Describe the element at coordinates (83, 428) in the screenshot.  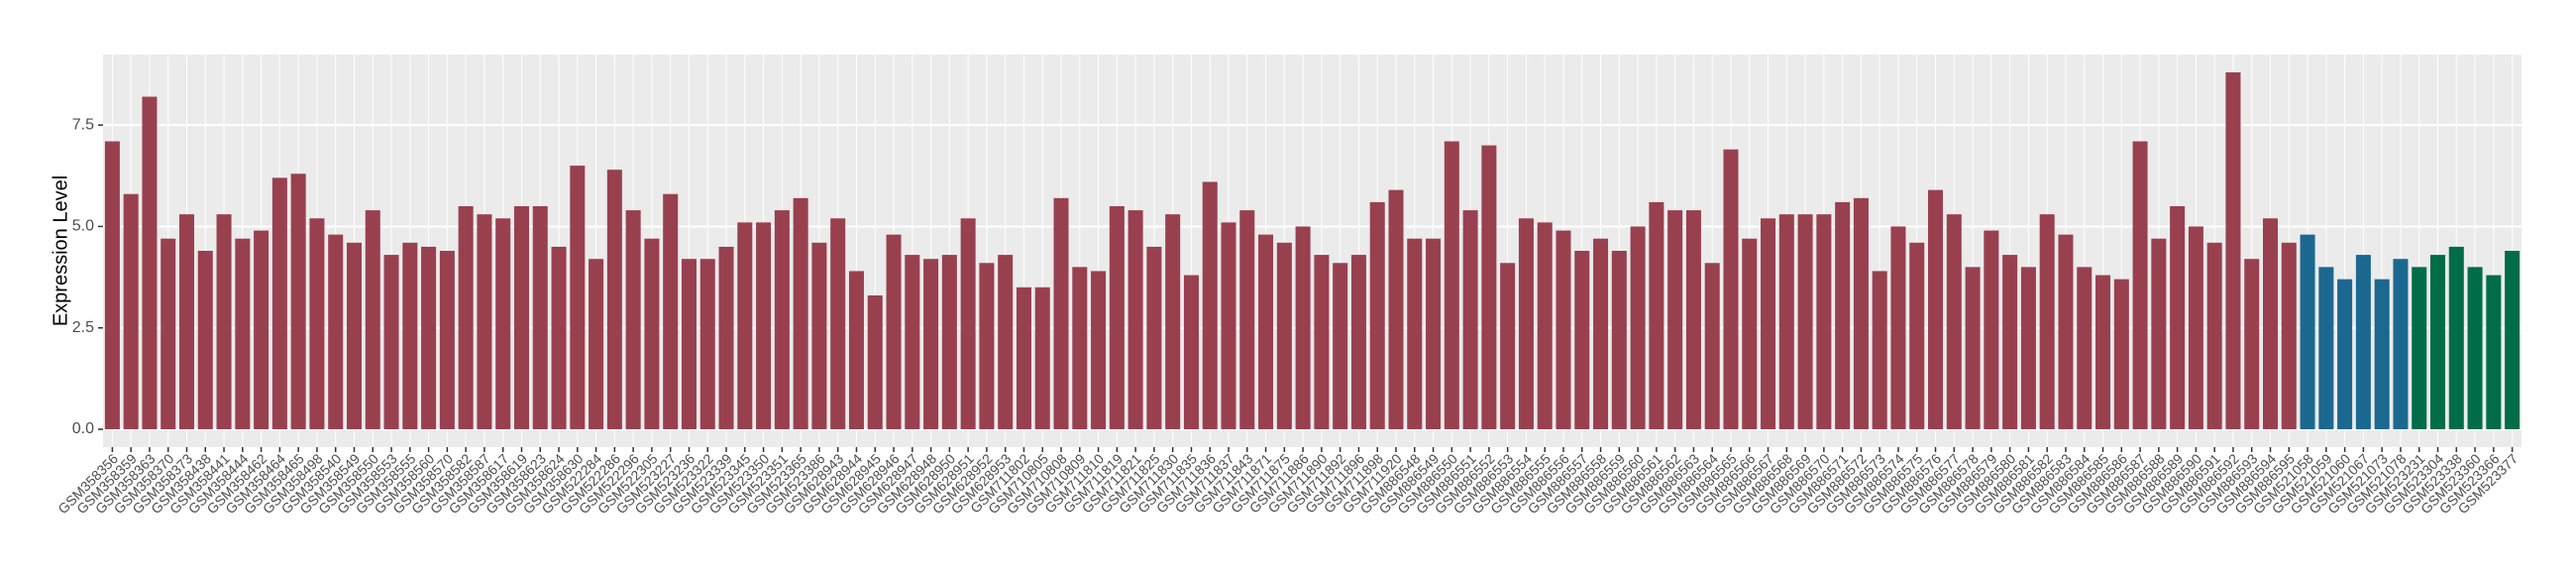
I see `y-tick-label: 0.0` at that location.